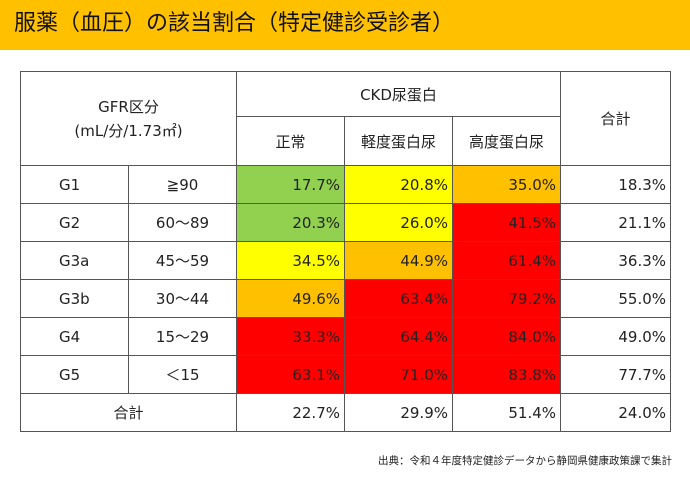  I want to click on value-cell: 63.1%, so click(290, 374).